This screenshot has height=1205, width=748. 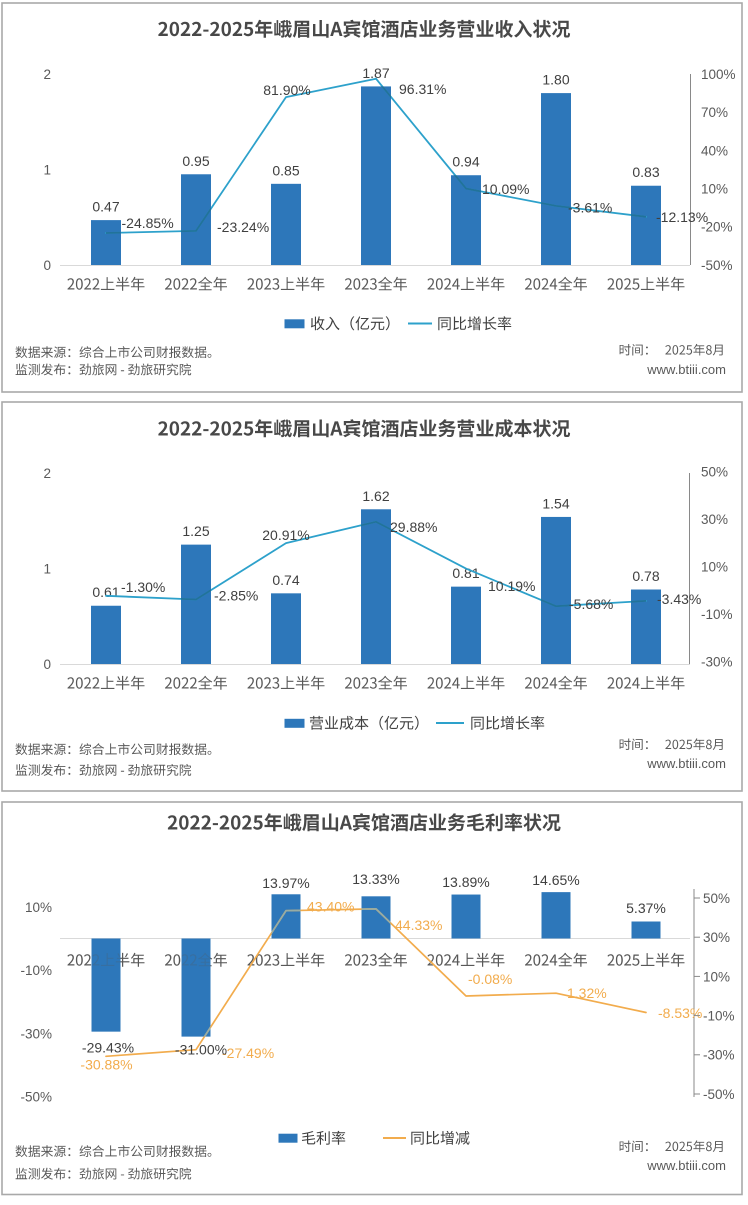 I want to click on svg-text: 0.83, so click(x=645, y=172).